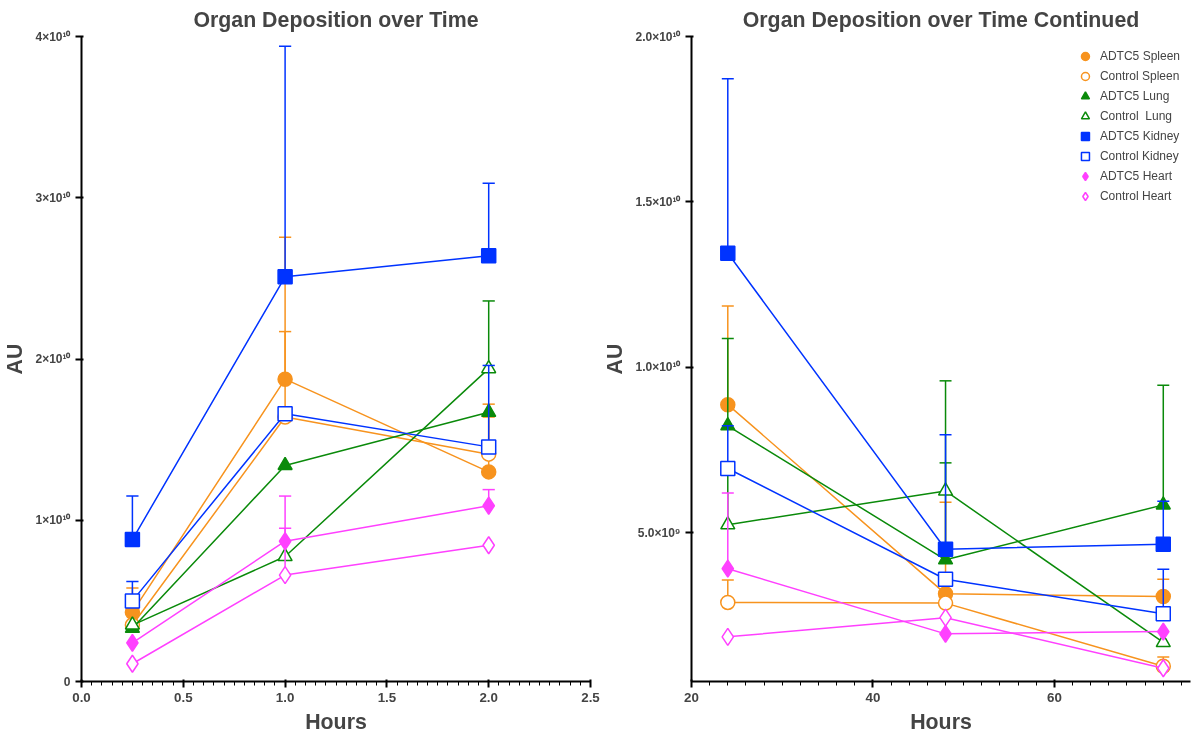  What do you see at coordinates (1139, 76) in the screenshot?
I see `legend-label: Control Spleen` at bounding box center [1139, 76].